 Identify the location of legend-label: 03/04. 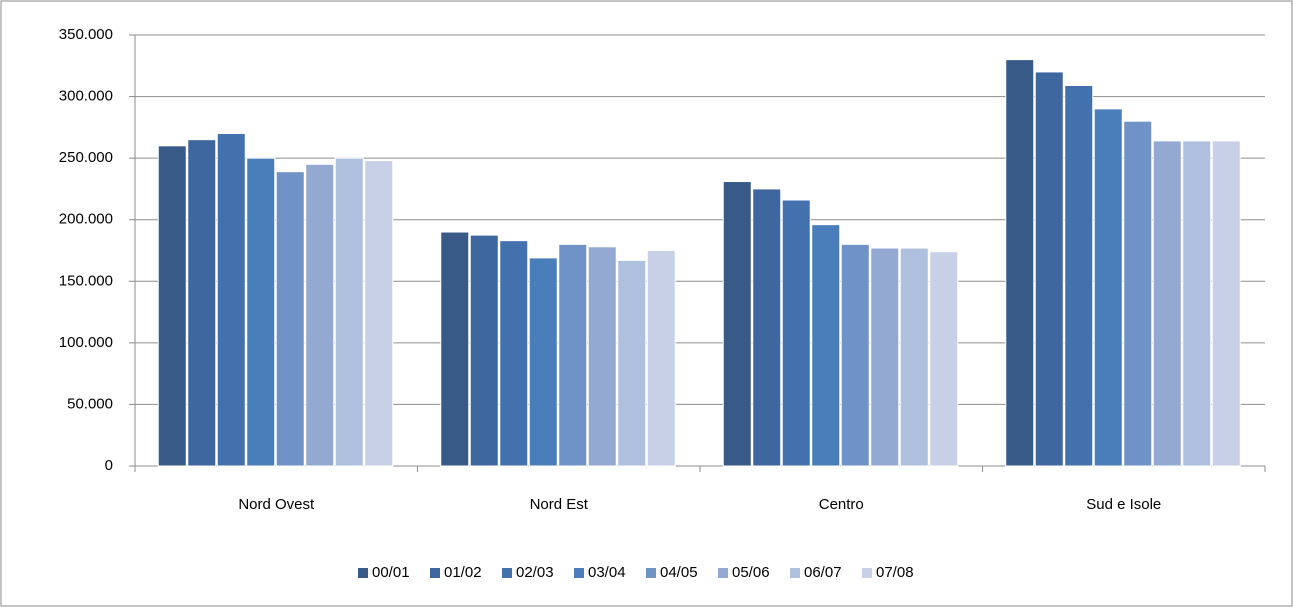
(607, 572).